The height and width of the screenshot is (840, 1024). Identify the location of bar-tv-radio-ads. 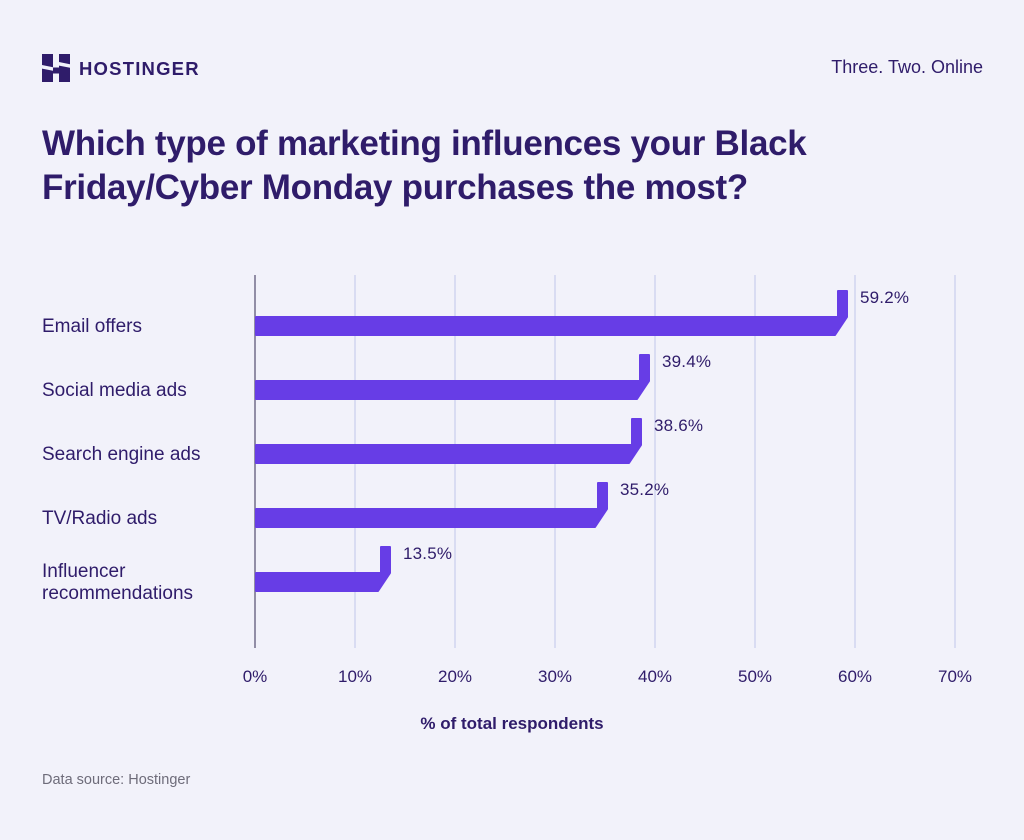
(431, 505).